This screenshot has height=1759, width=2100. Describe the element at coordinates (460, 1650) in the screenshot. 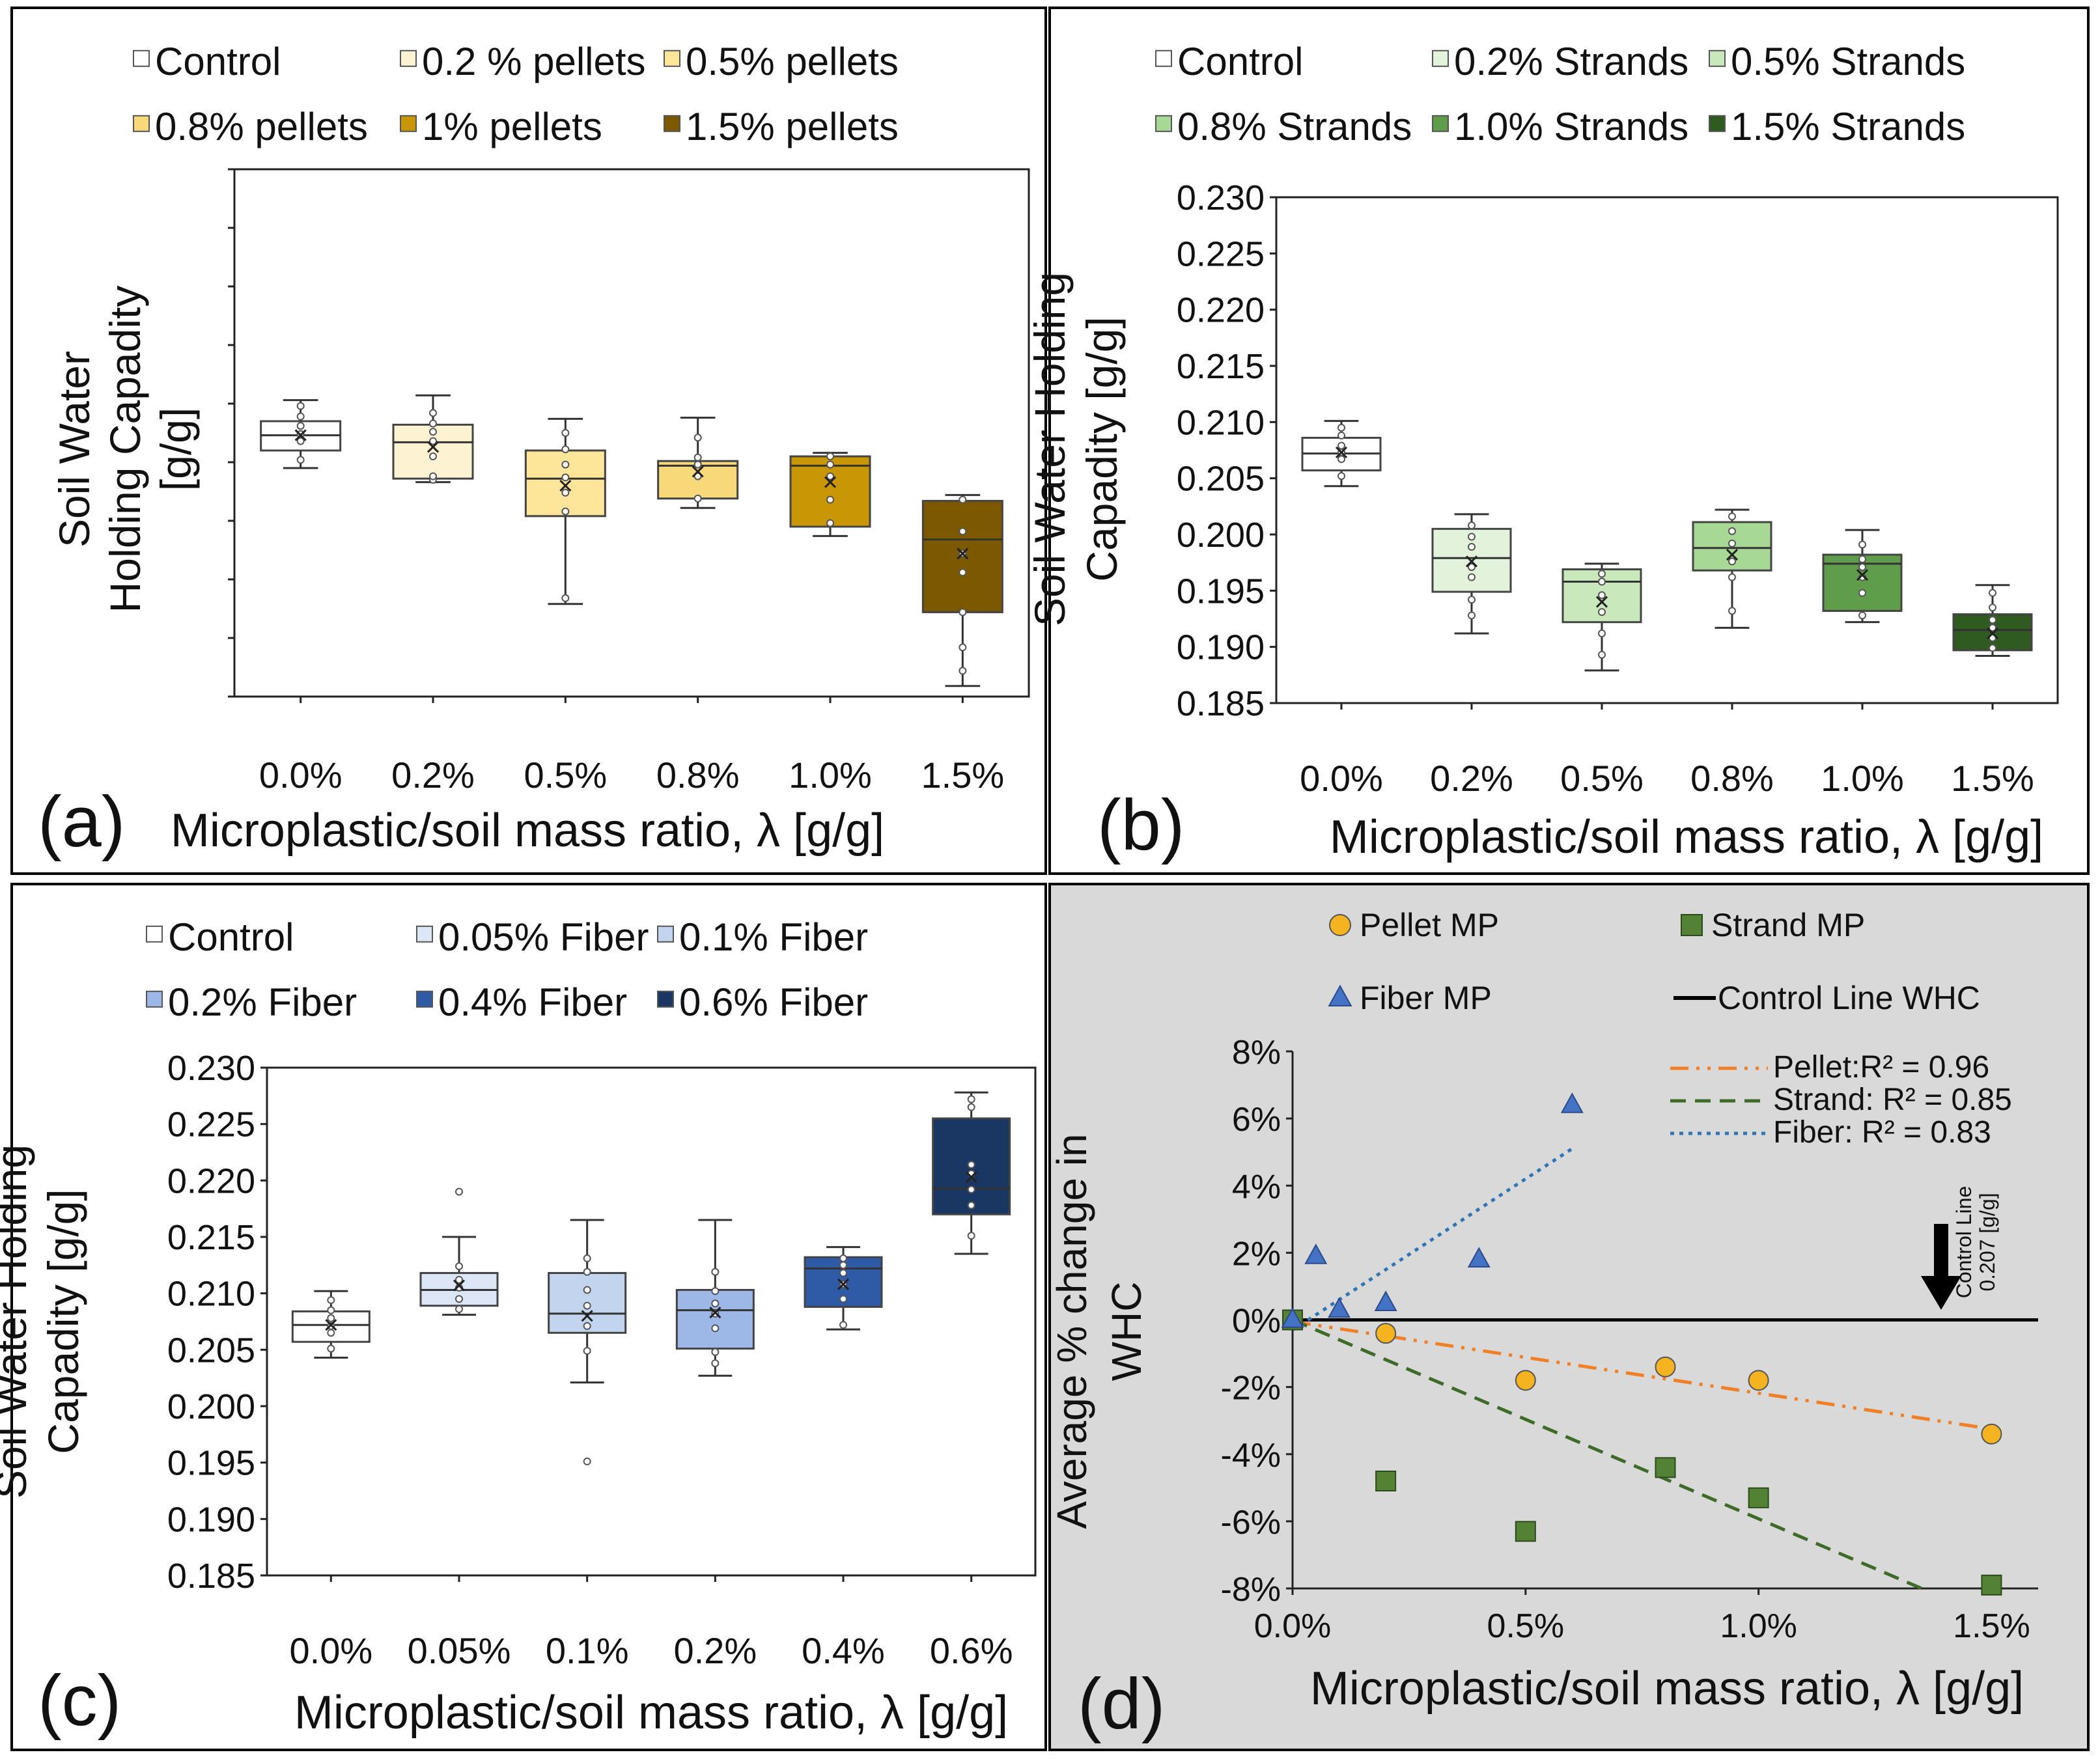

I see `x-tick-label: 0.05%` at that location.